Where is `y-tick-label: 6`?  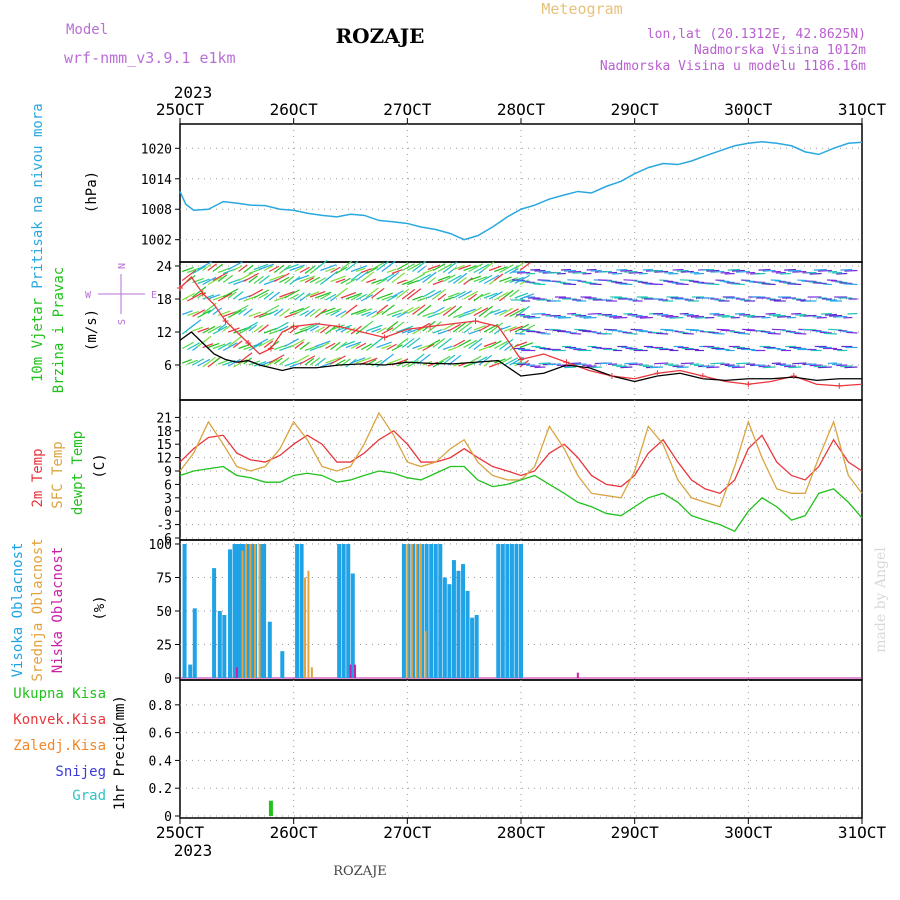 y-tick-label: 6 is located at coordinates (168, 366).